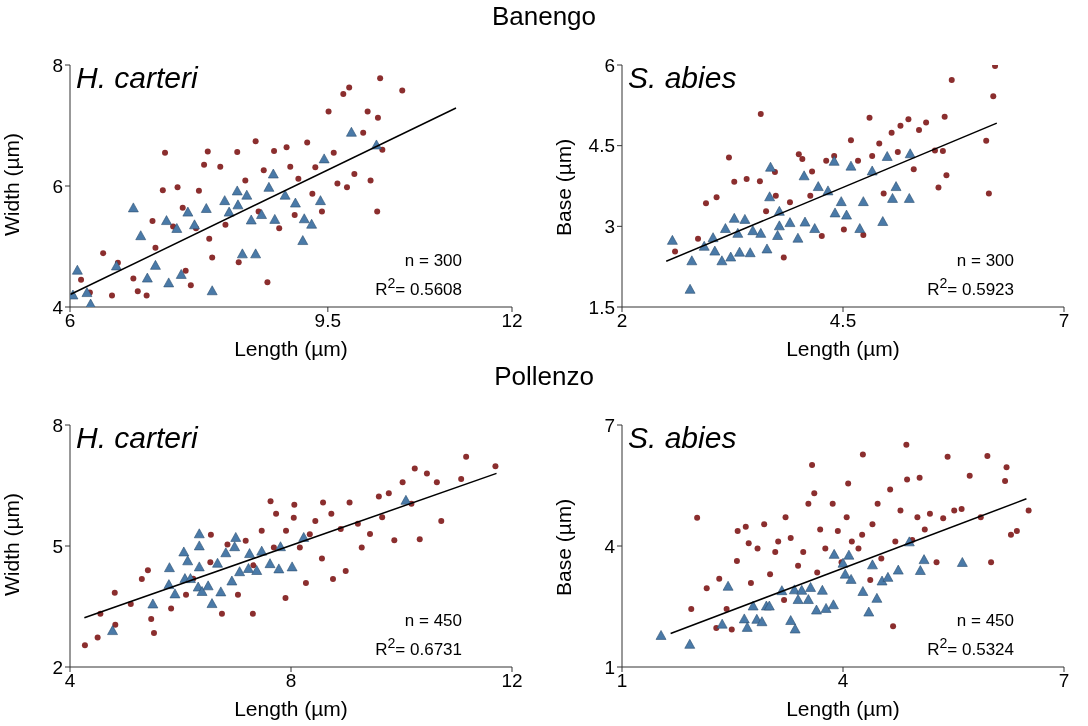  I want to click on y-tick-label: 1, so click(609, 667).